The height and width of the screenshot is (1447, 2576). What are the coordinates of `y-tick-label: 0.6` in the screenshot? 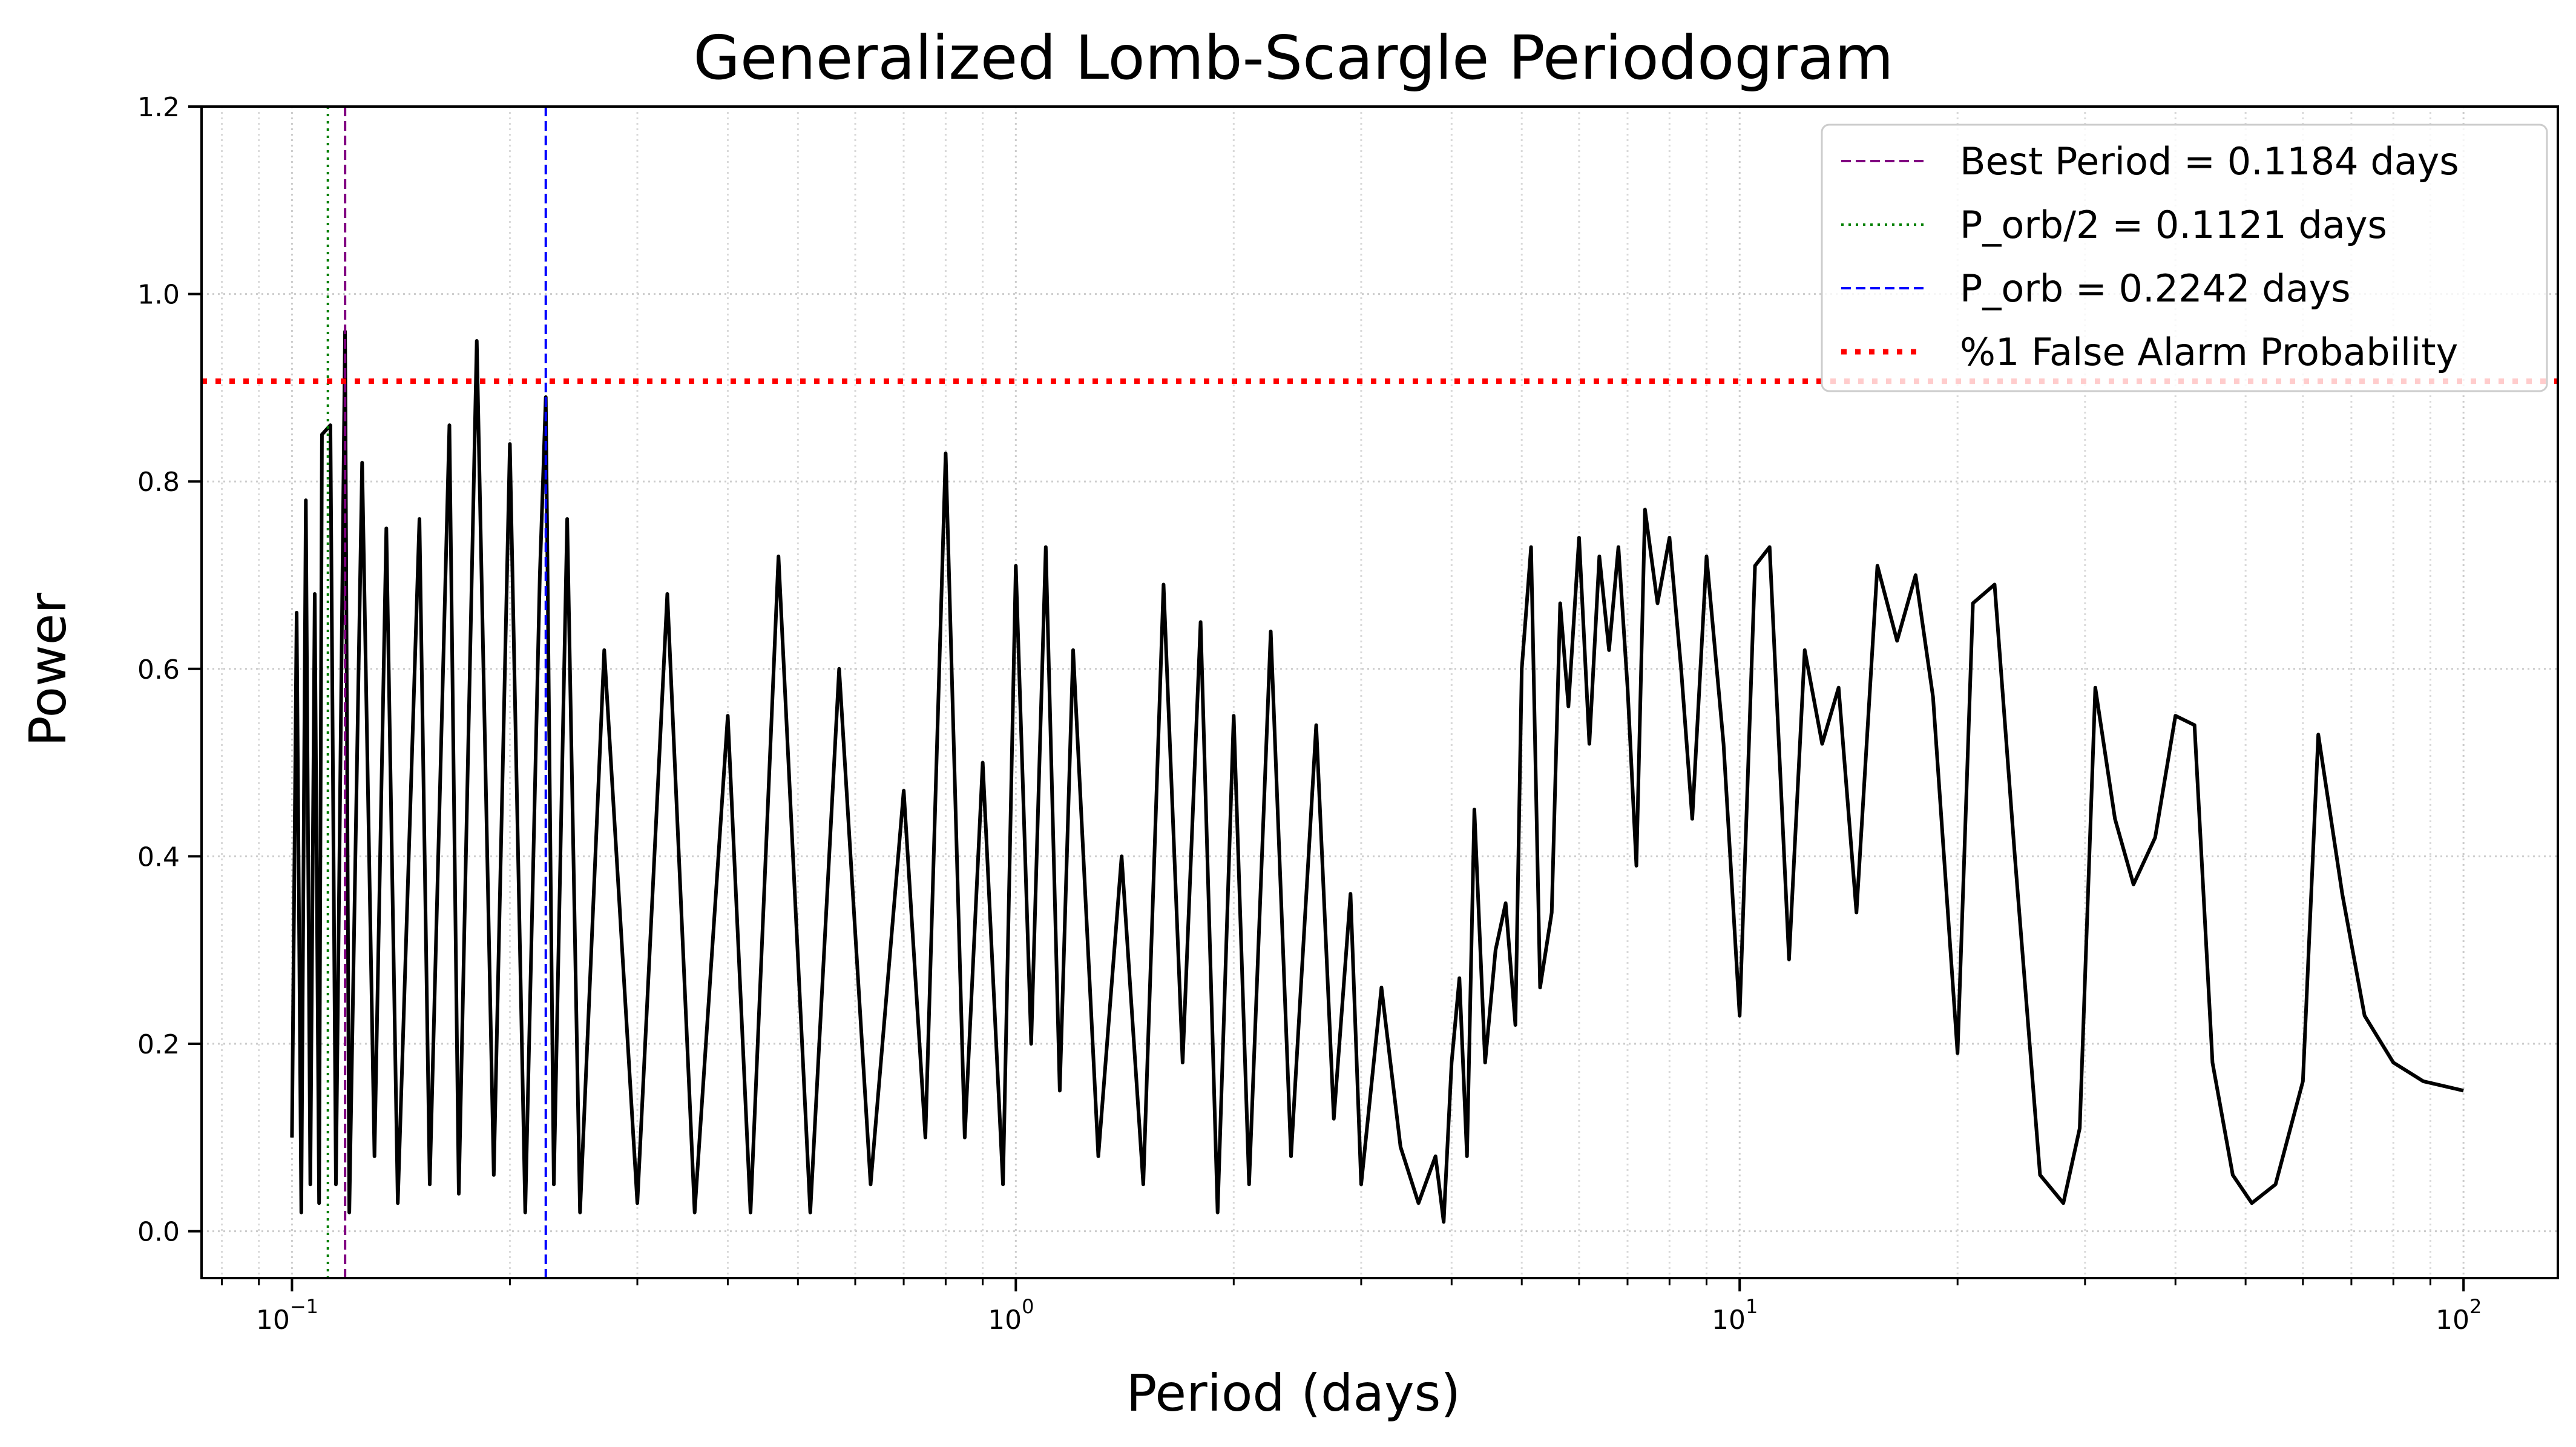 It's located at (158, 669).